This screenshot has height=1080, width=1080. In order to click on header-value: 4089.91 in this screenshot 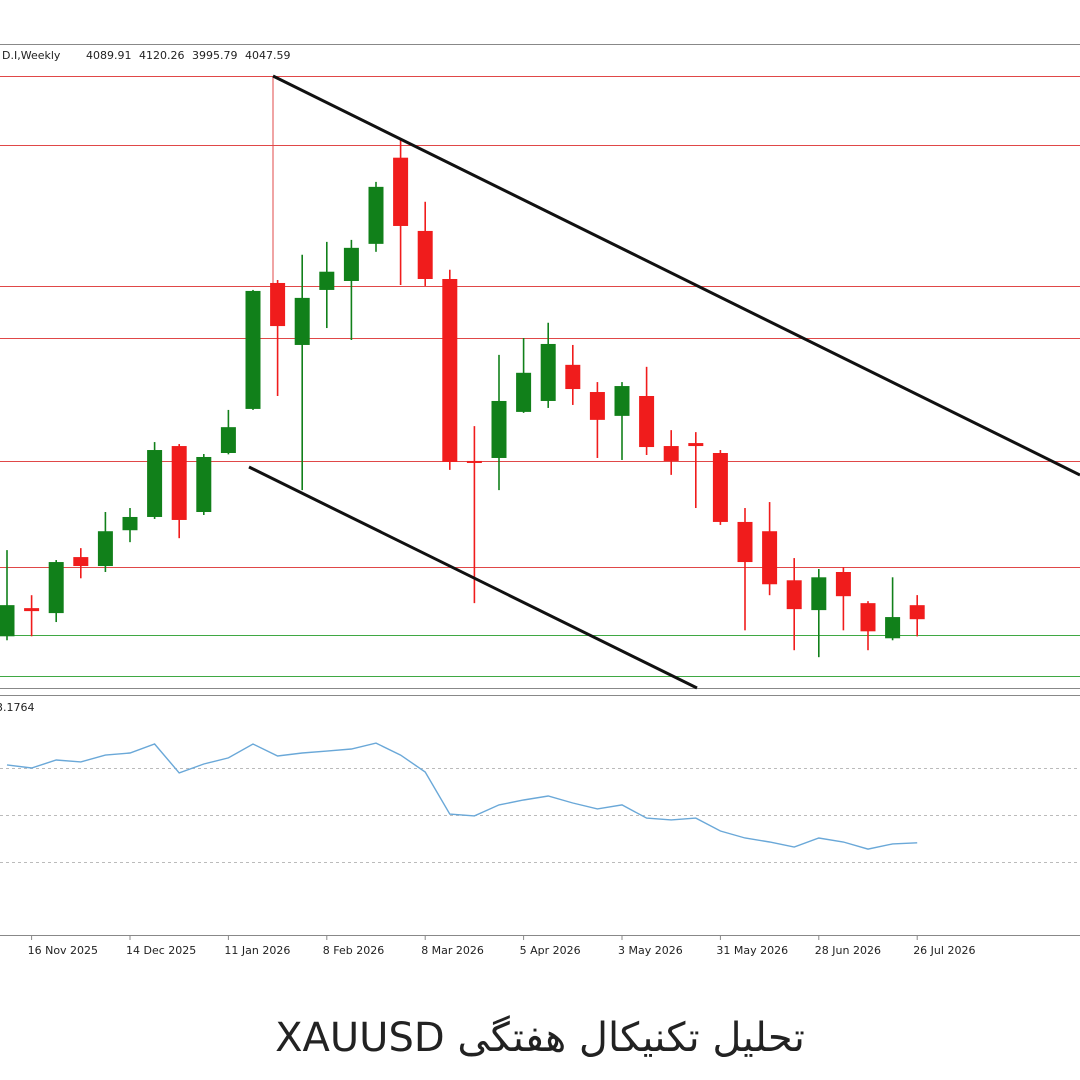, I will do `click(109, 55)`.